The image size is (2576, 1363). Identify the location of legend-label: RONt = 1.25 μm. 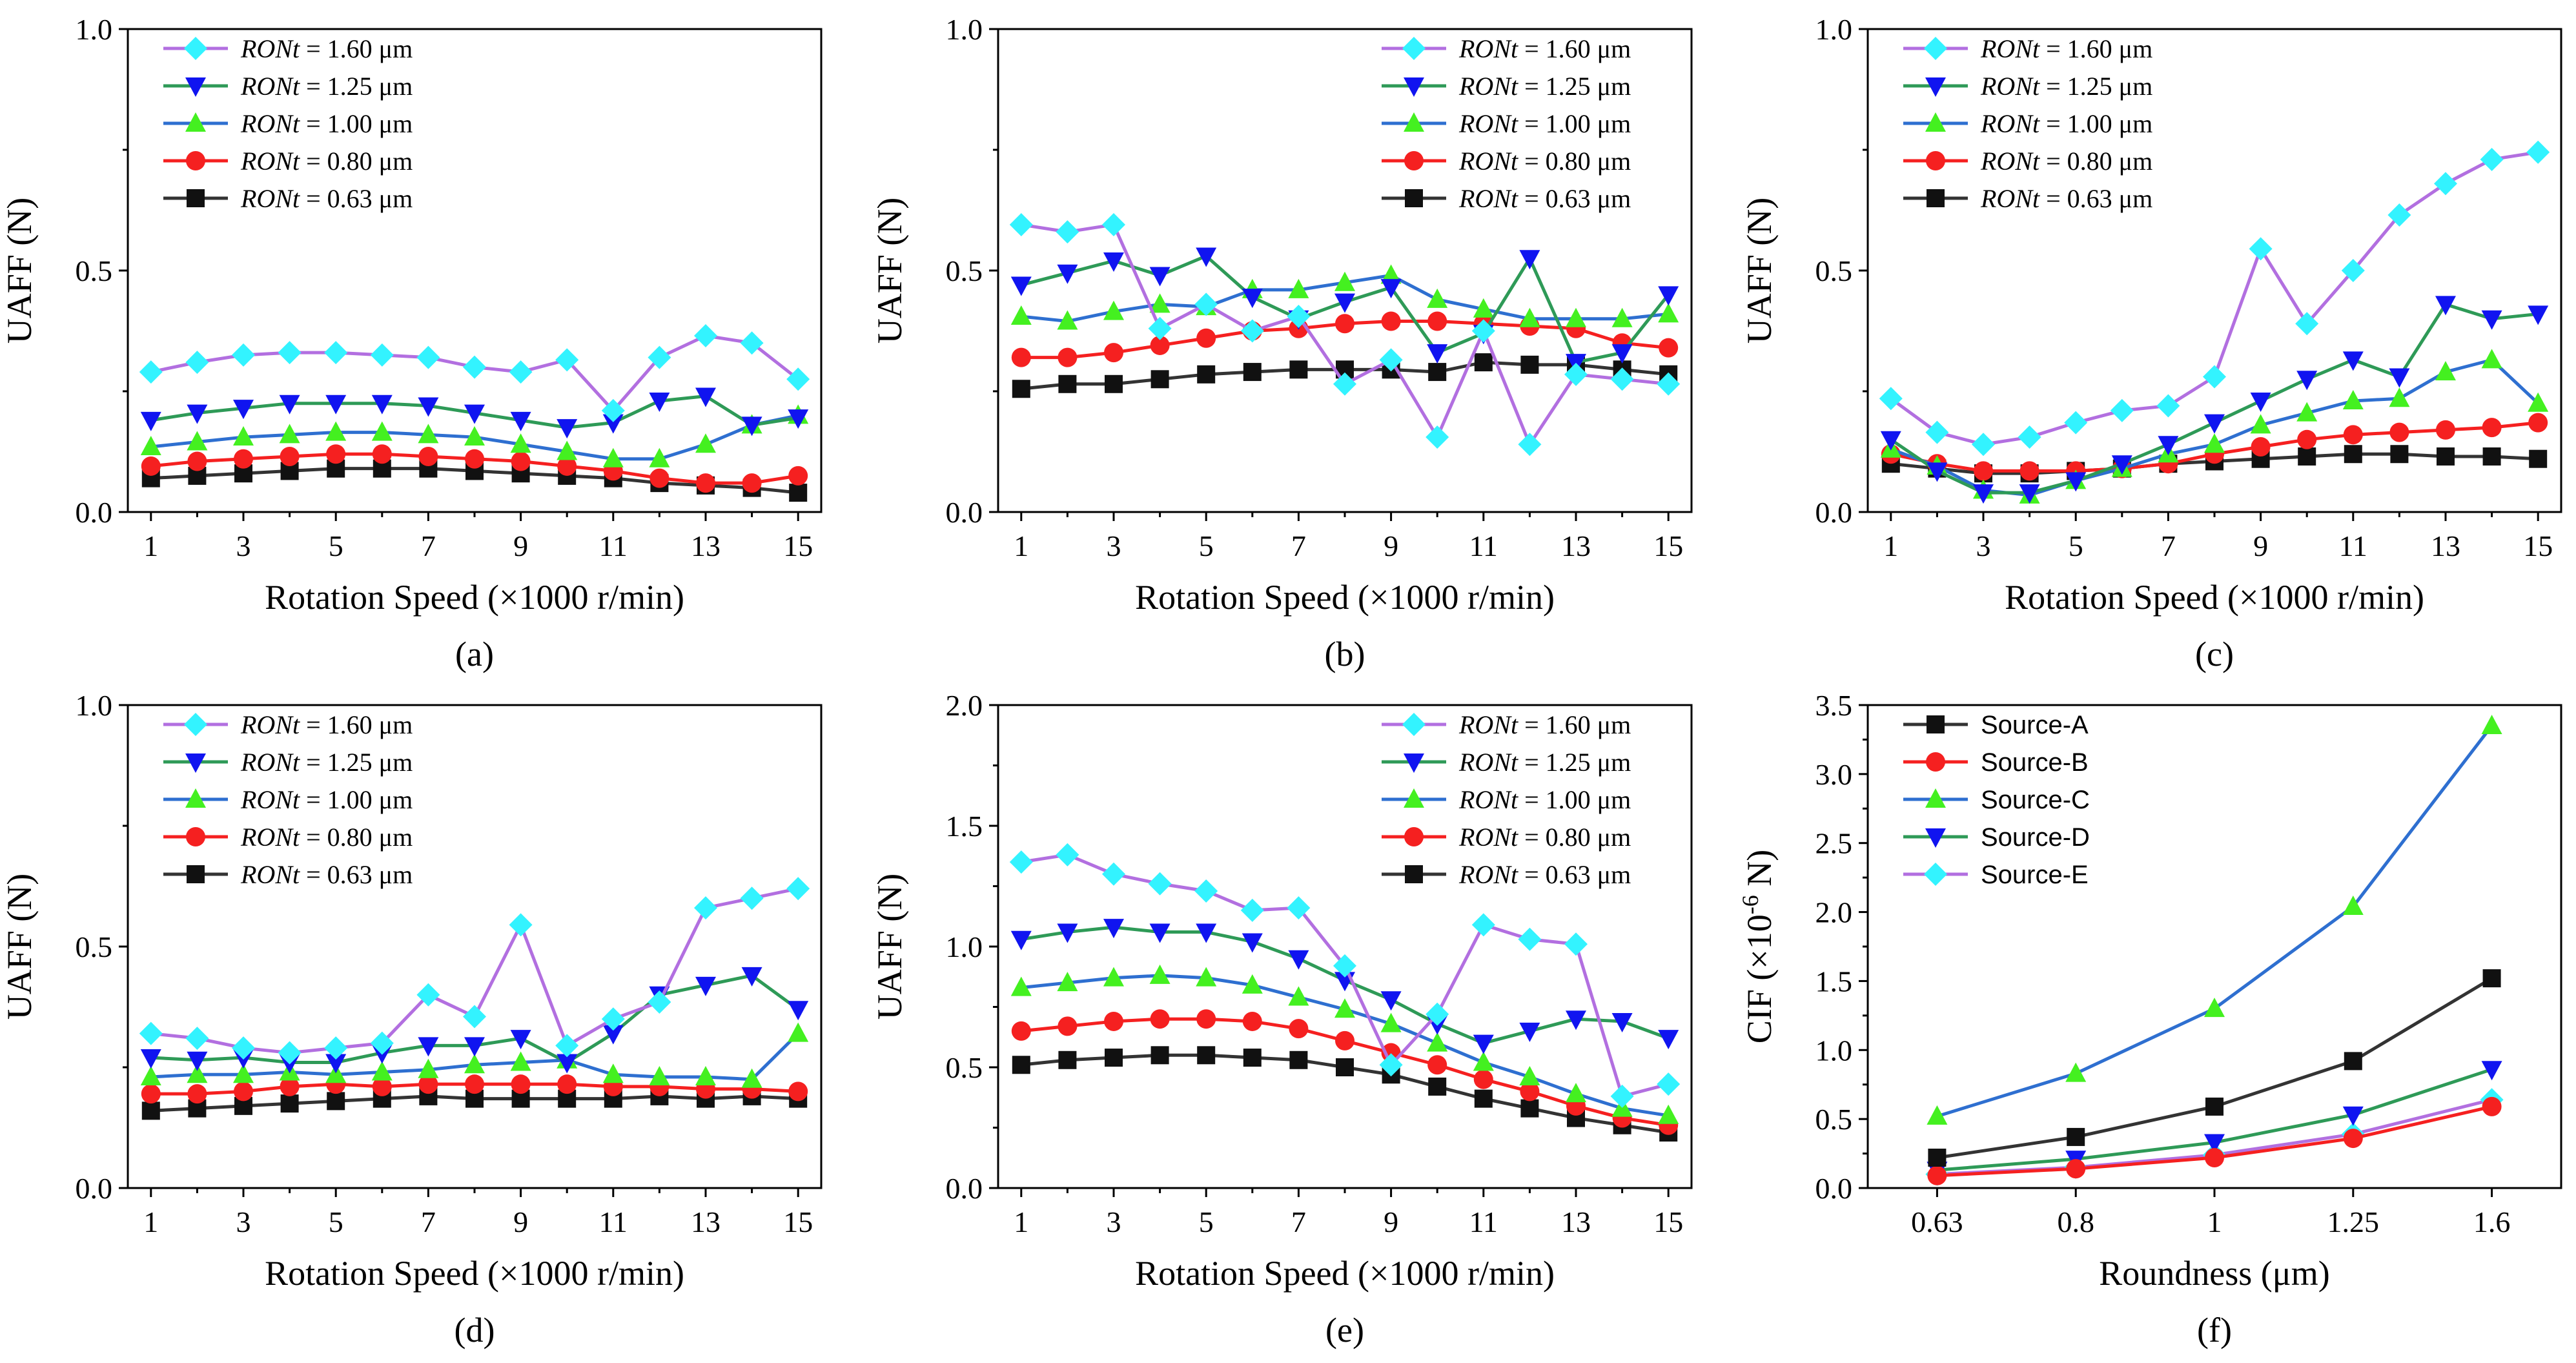
(326, 762).